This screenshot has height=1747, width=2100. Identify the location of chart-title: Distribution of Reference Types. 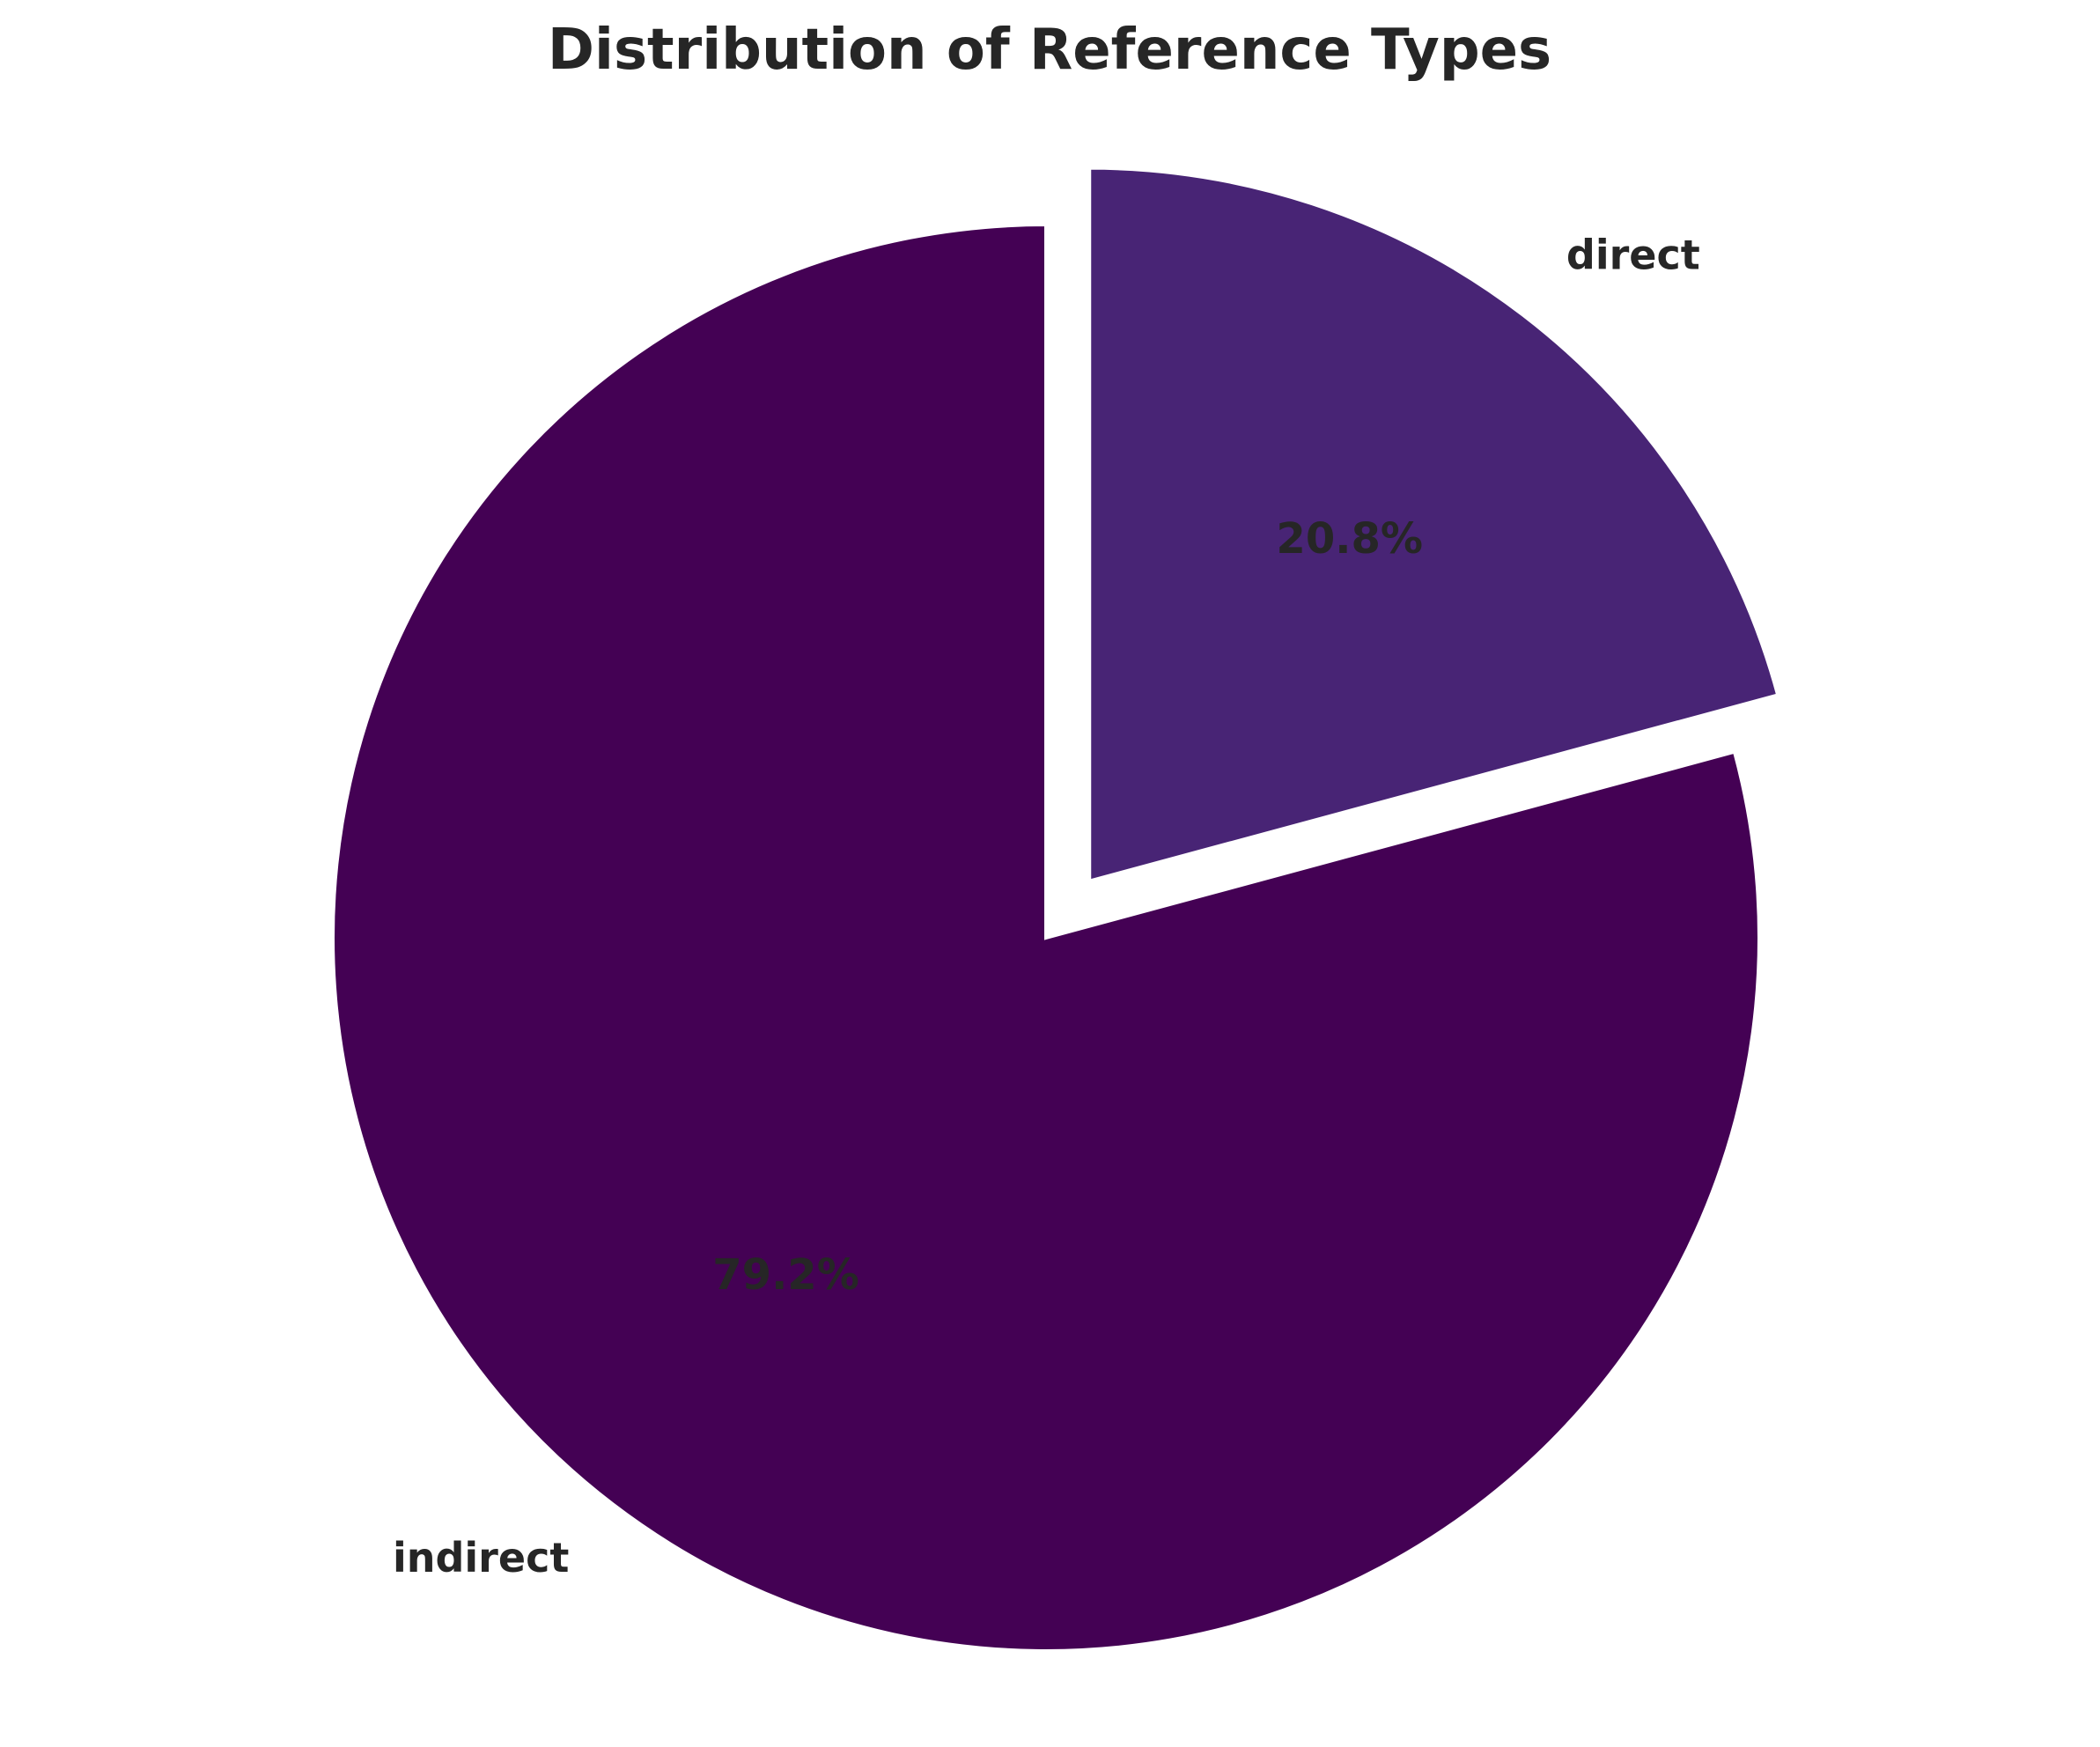
(1049, 50).